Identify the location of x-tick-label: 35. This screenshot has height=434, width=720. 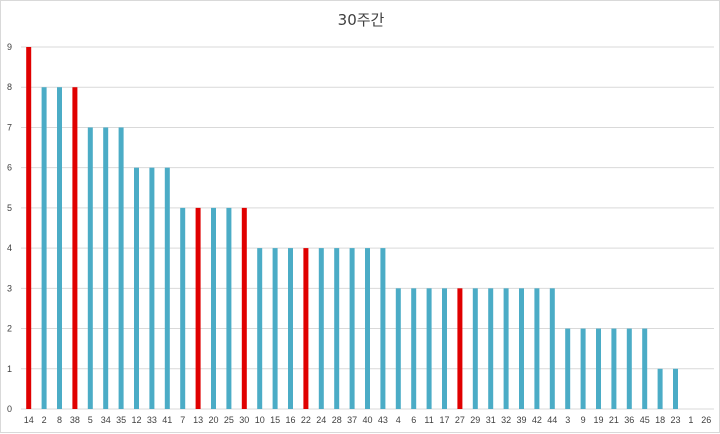
(121, 420).